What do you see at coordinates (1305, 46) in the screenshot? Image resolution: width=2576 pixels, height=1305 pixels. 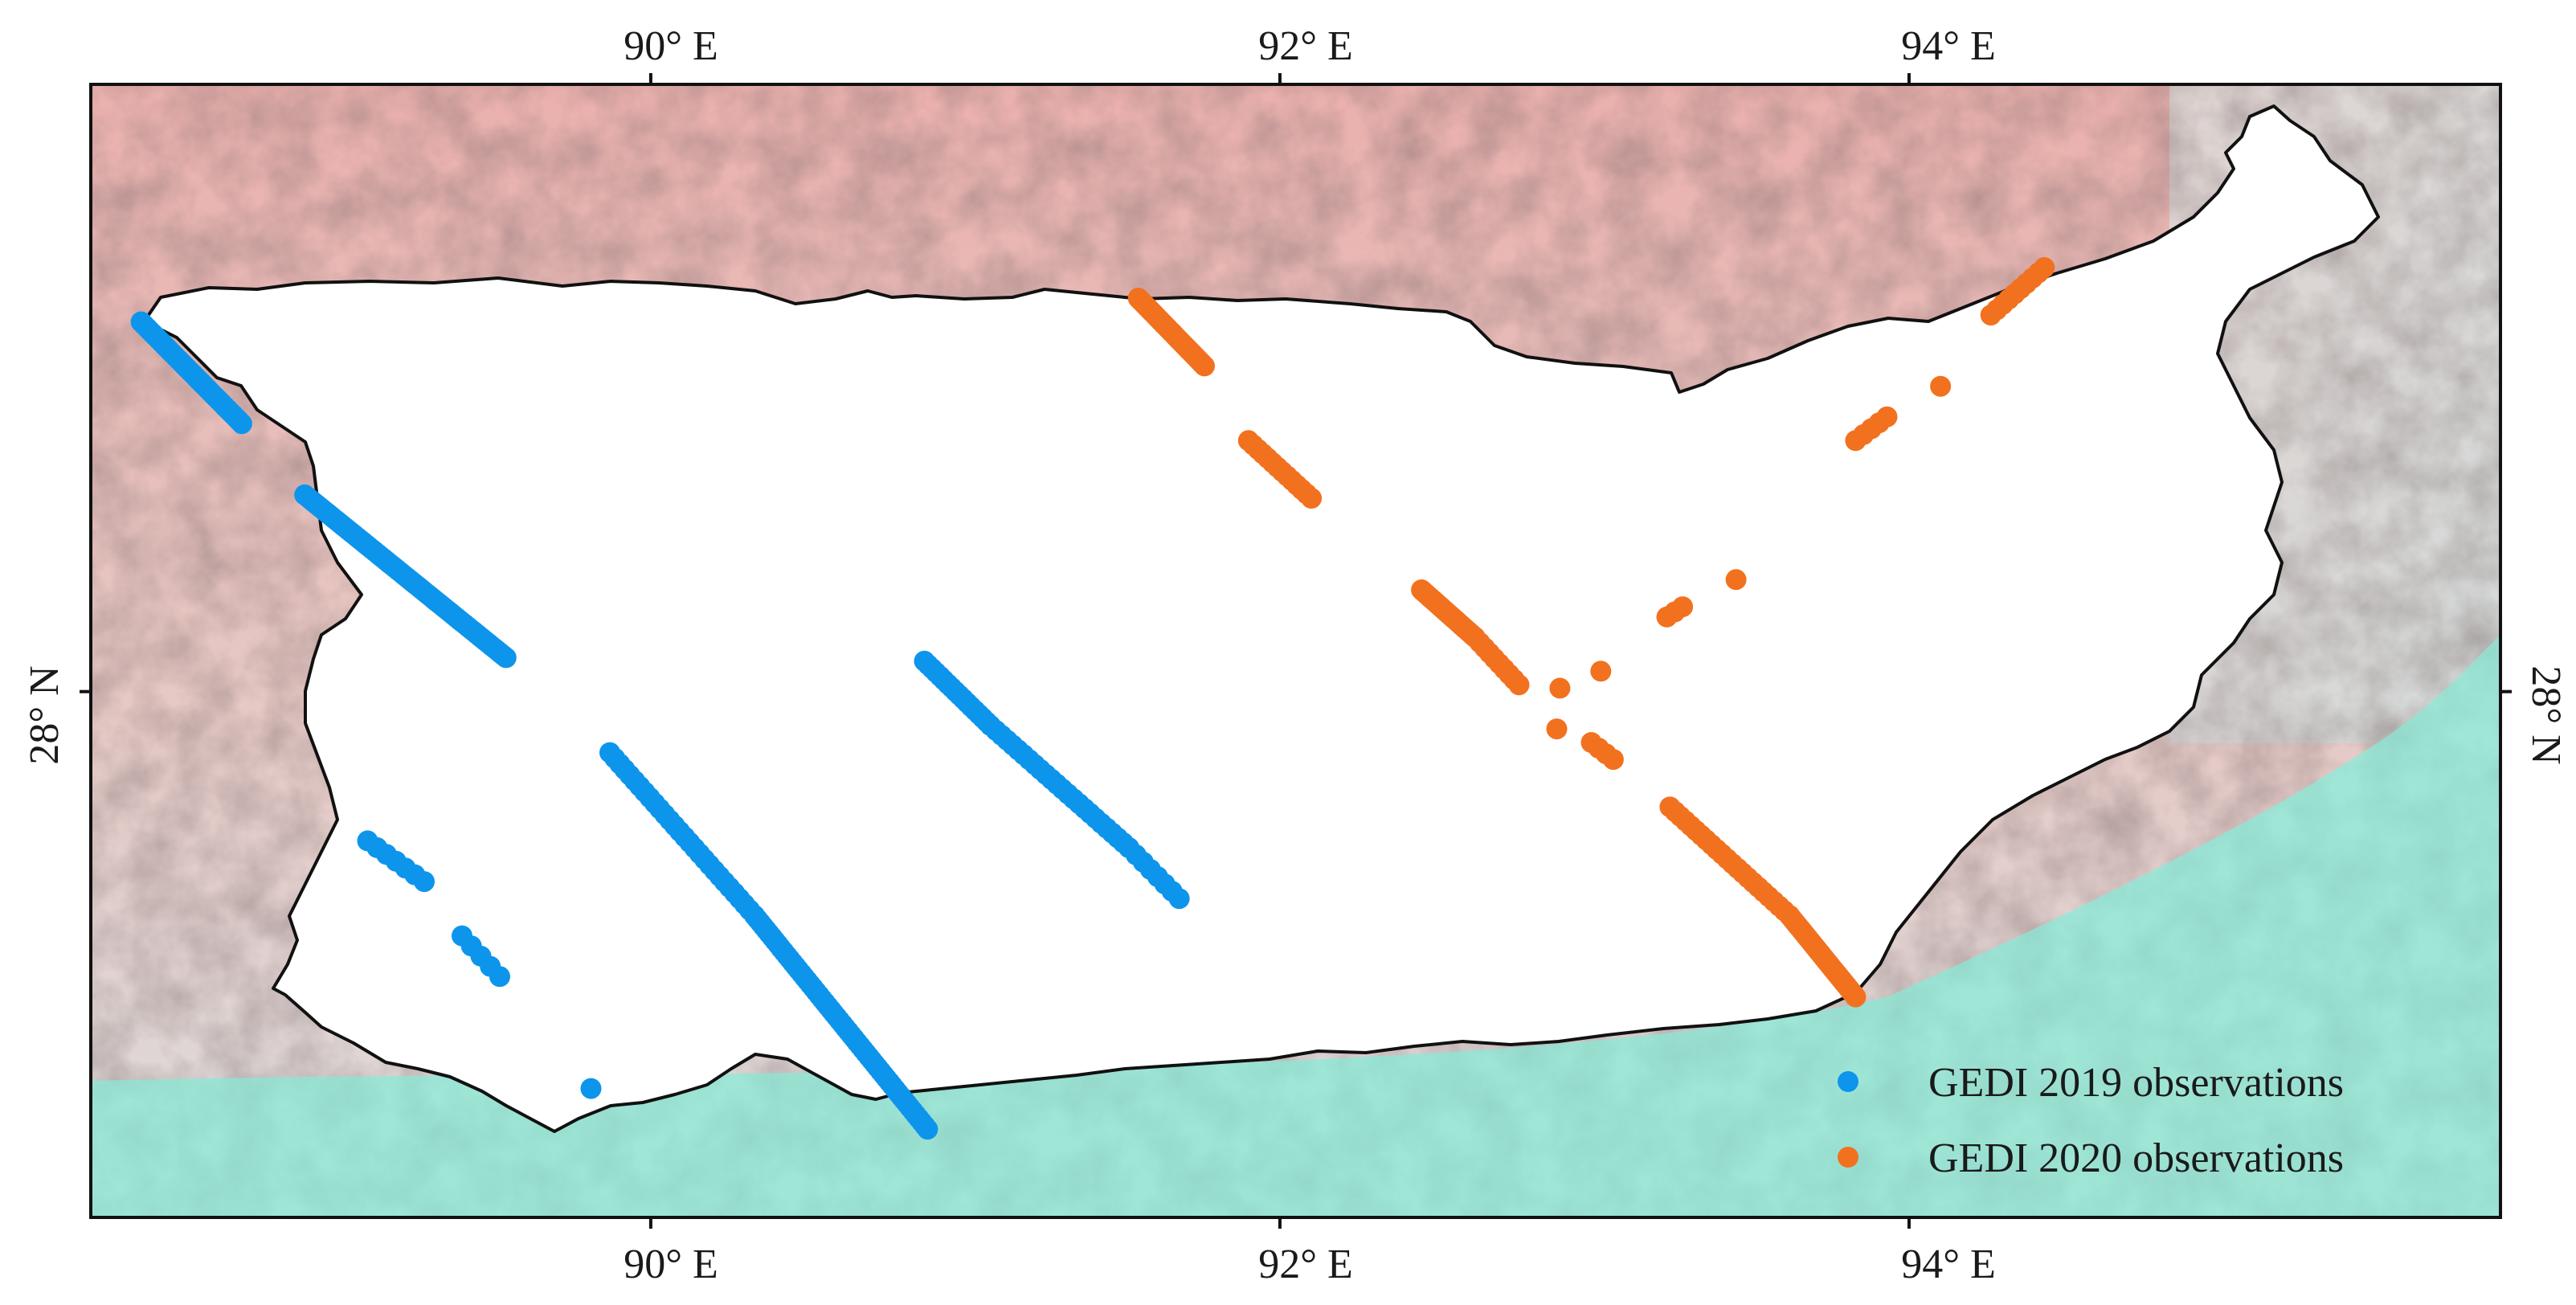 I see `lon-label-top-92: 92° E` at bounding box center [1305, 46].